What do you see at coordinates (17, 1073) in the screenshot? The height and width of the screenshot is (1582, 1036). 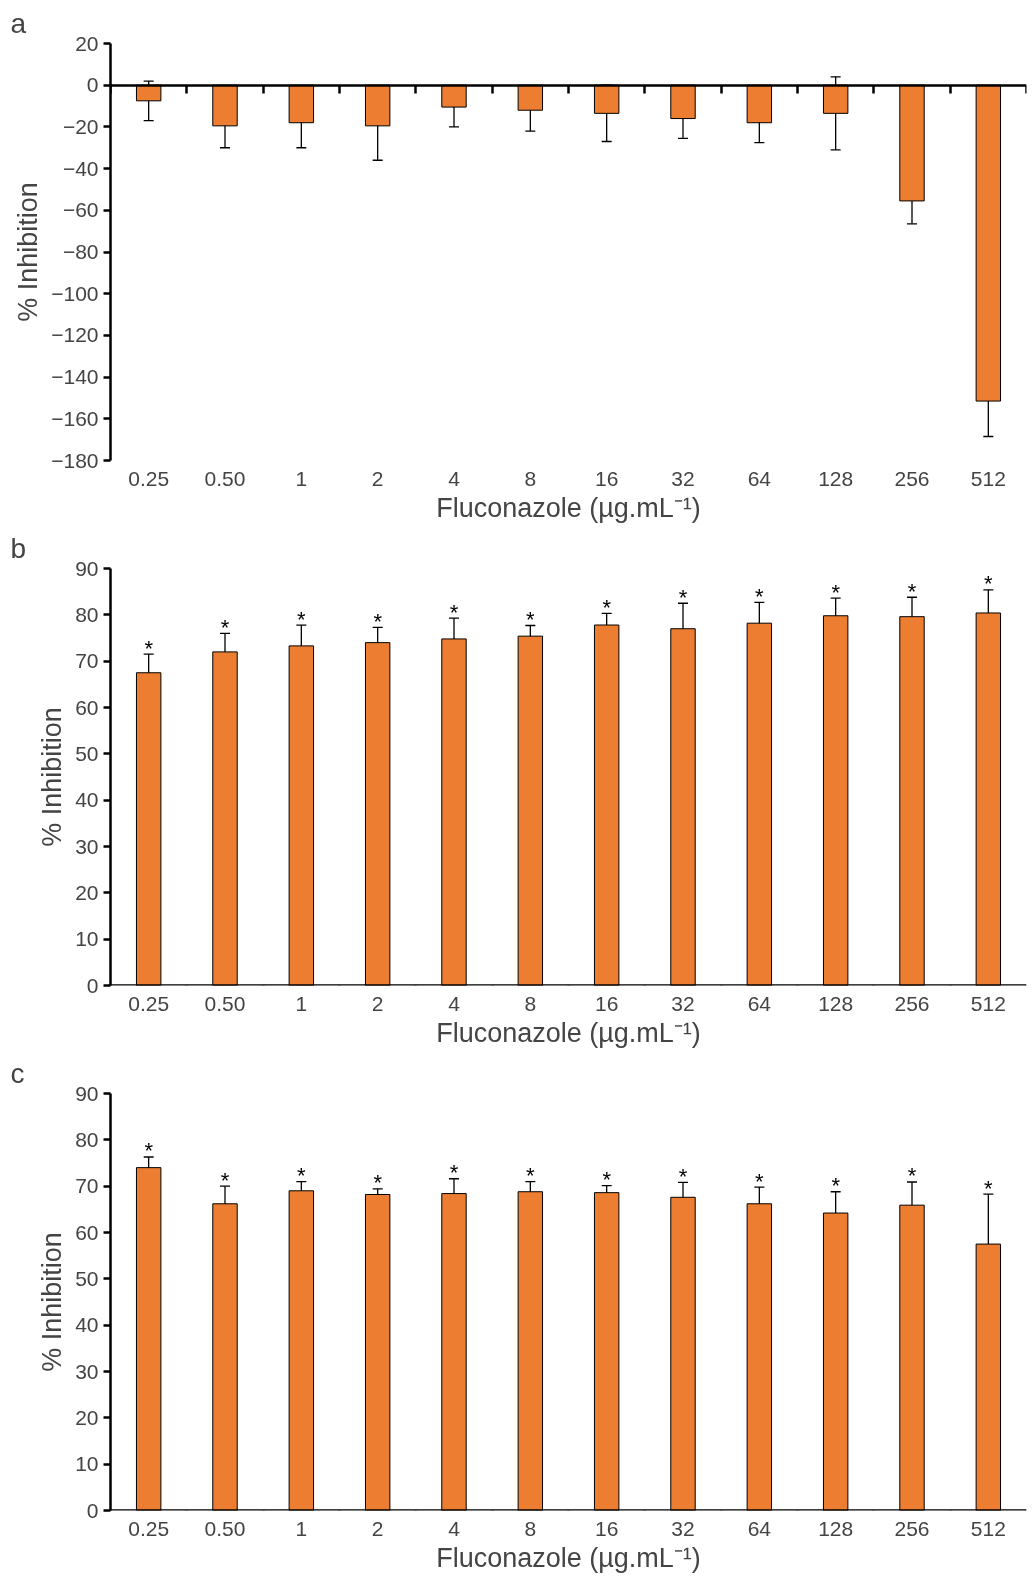 I see `chart-title: c` at bounding box center [17, 1073].